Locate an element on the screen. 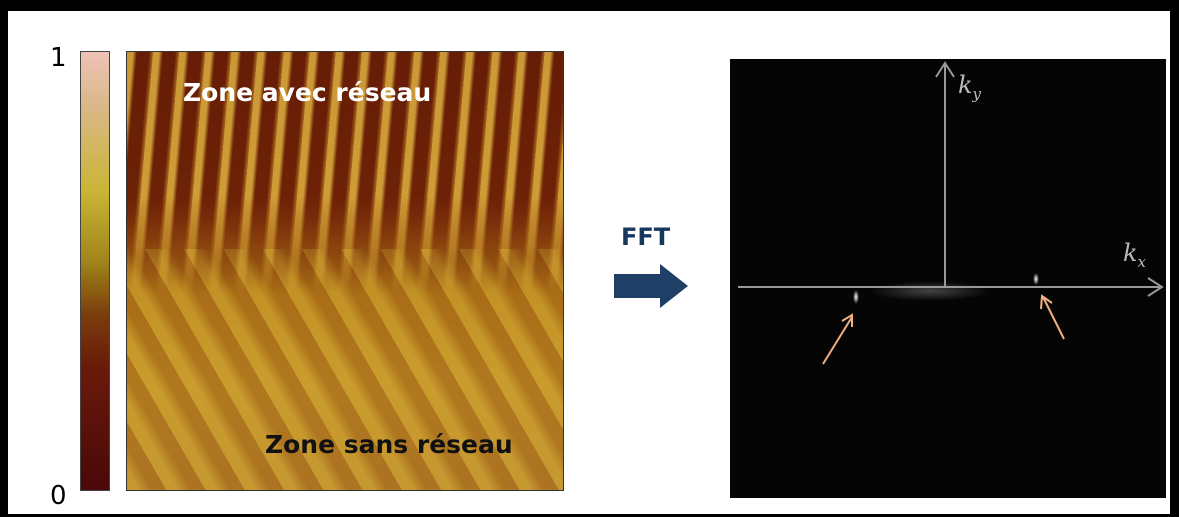 This screenshot has height=517, width=1179. spectrum is located at coordinates (930, 291).